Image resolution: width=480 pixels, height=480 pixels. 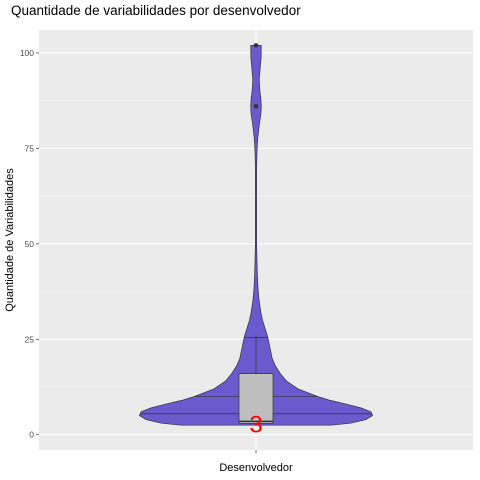 What do you see at coordinates (27, 53) in the screenshot?
I see `y-tick-label: 100` at bounding box center [27, 53].